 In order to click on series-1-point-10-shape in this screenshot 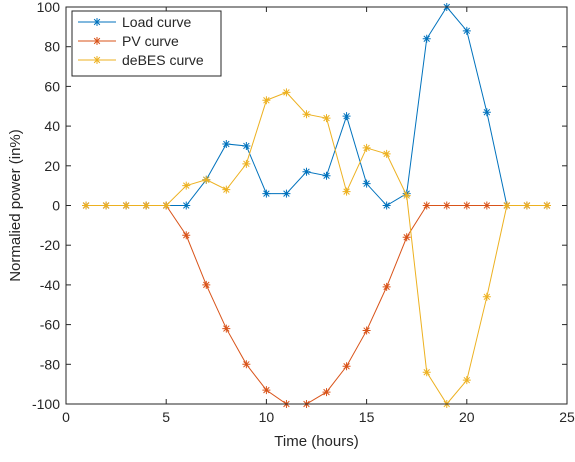, I will do `click(266, 193)`.